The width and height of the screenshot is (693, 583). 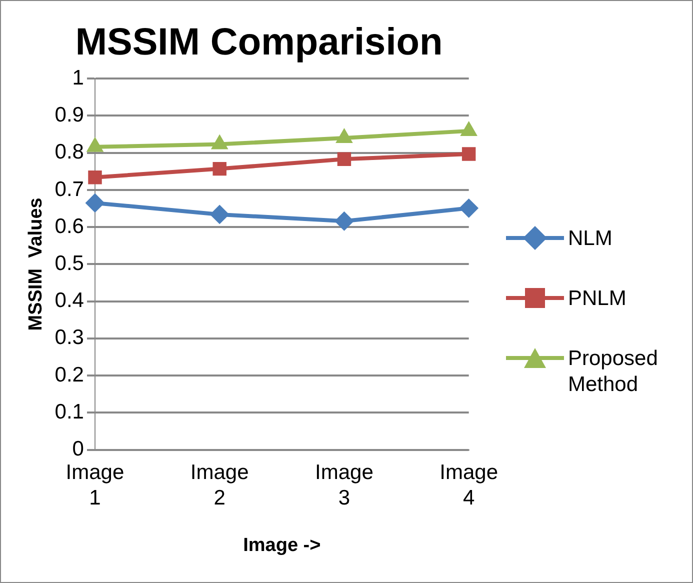 I want to click on y-tick-label: 0.5, so click(x=69, y=263).